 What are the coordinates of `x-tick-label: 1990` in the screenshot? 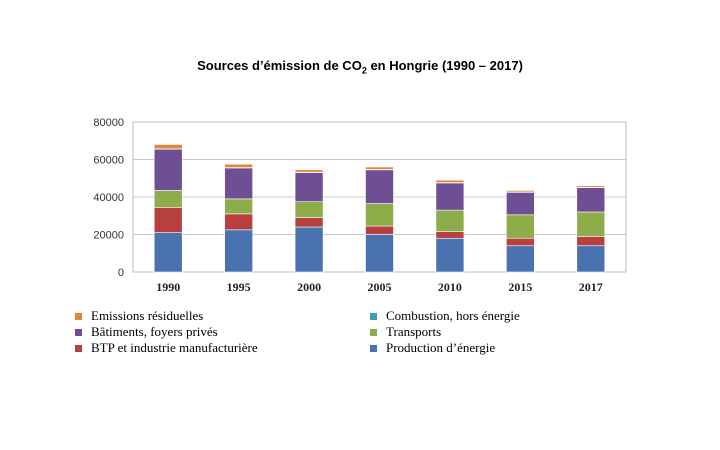 It's located at (168, 287).